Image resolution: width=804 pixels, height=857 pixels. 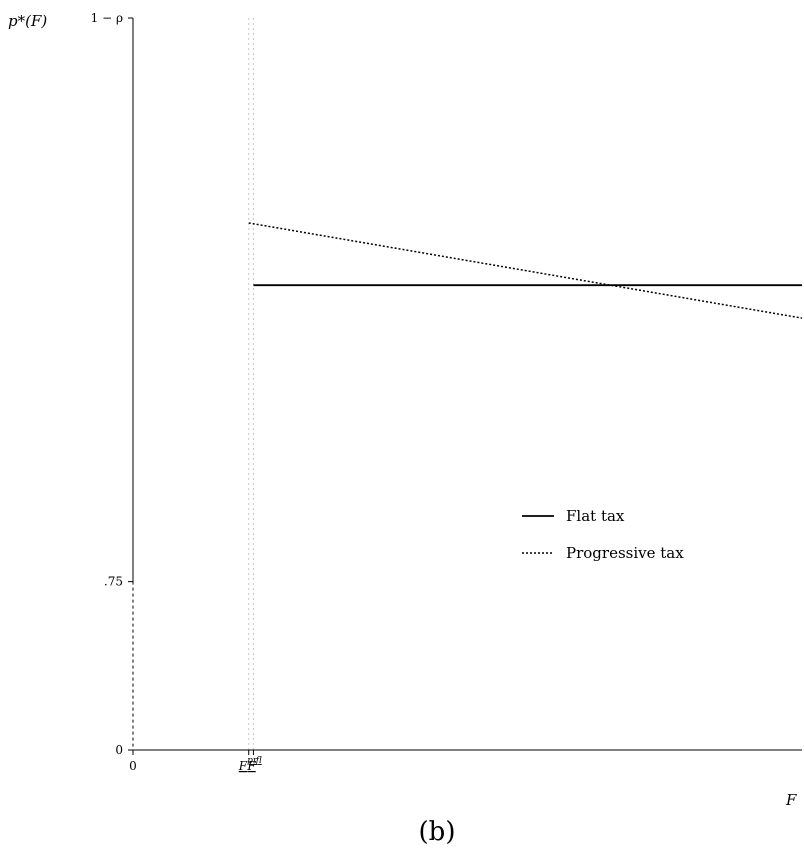 I want to click on reference-lines, so click(x=251, y=384).